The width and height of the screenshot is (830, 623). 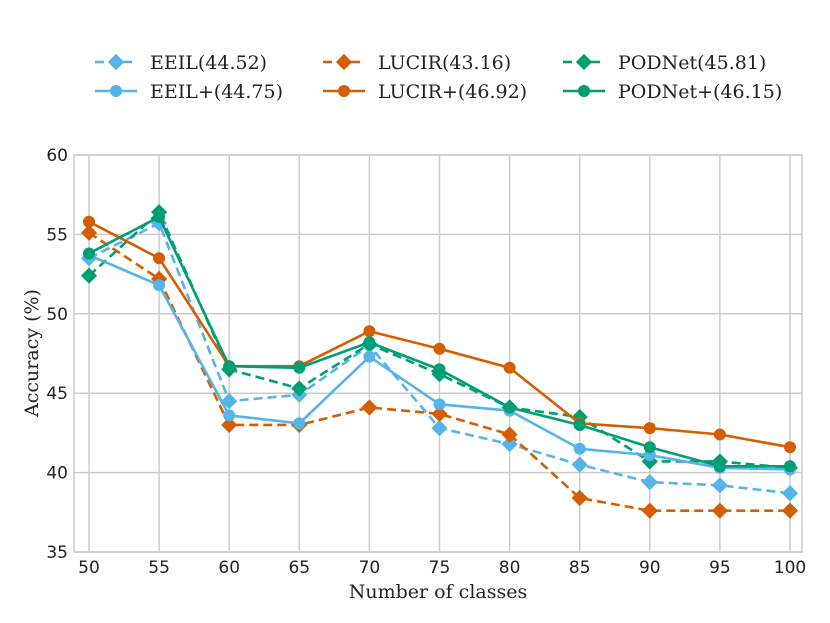 I want to click on x-axis-label: Number of classes, so click(x=438, y=592).